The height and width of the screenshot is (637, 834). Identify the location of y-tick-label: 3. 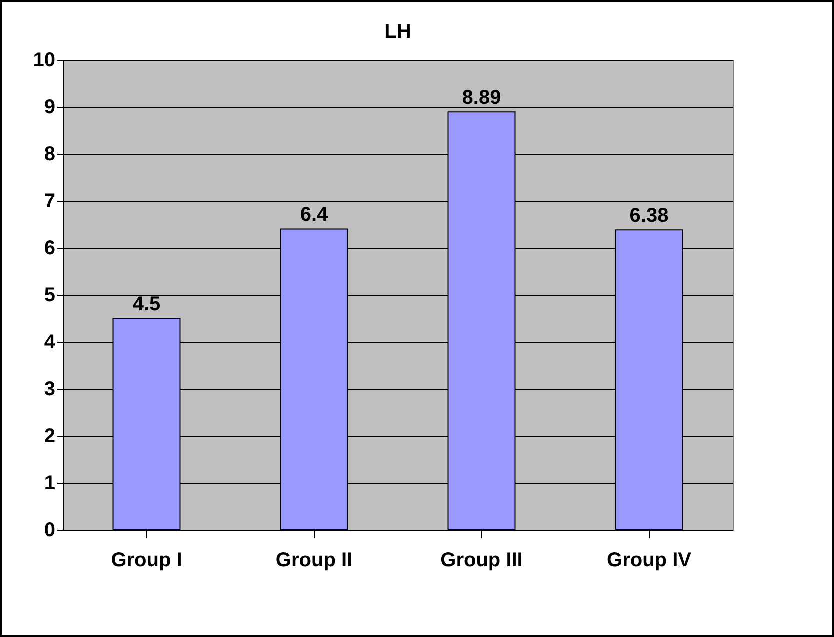
(50, 389).